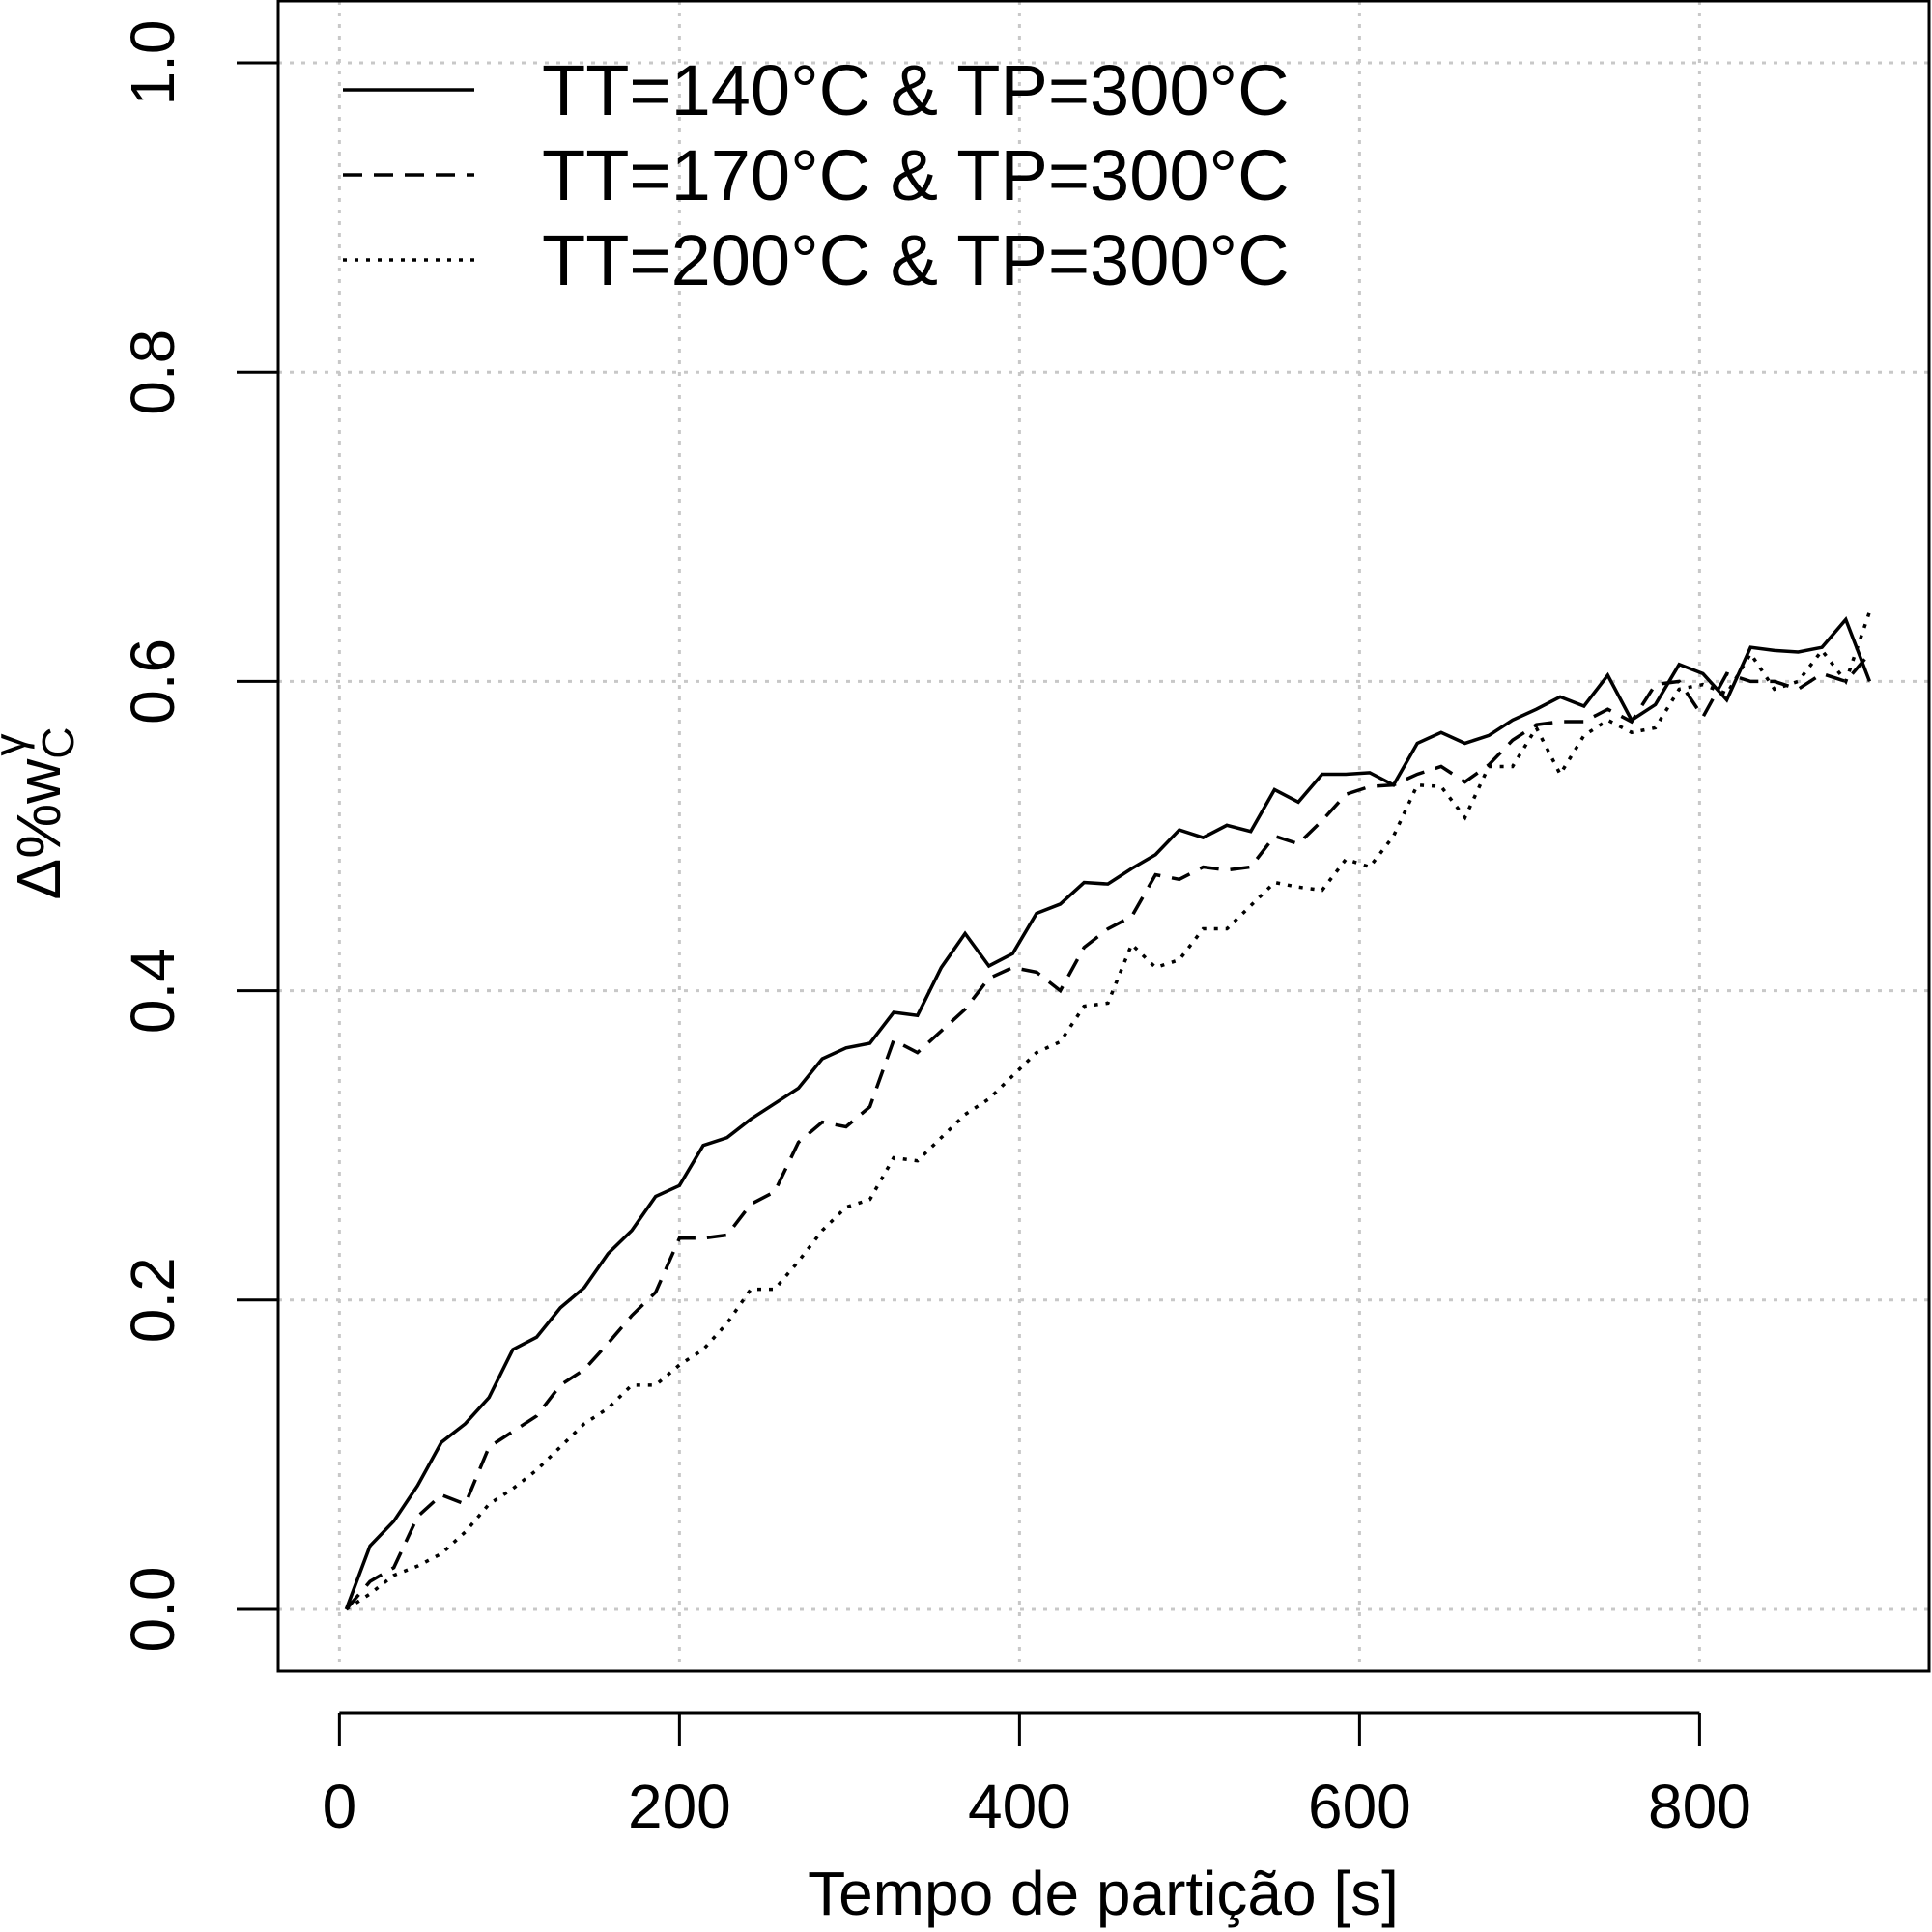  What do you see at coordinates (152, 1609) in the screenshot?
I see `y-tick-label: 0.0` at bounding box center [152, 1609].